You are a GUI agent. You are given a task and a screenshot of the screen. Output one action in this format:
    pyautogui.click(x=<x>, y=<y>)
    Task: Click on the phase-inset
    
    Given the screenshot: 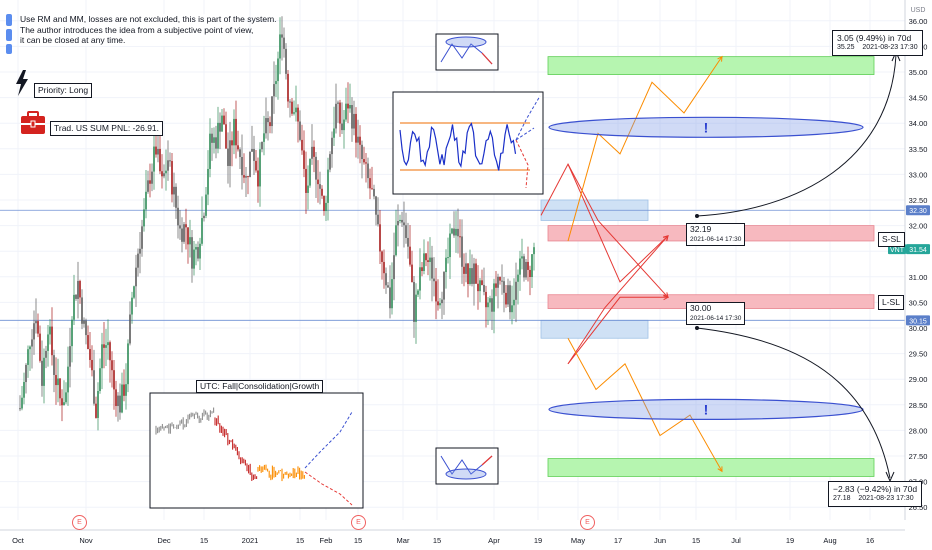 What is the action you would take?
    pyautogui.click(x=256, y=450)
    